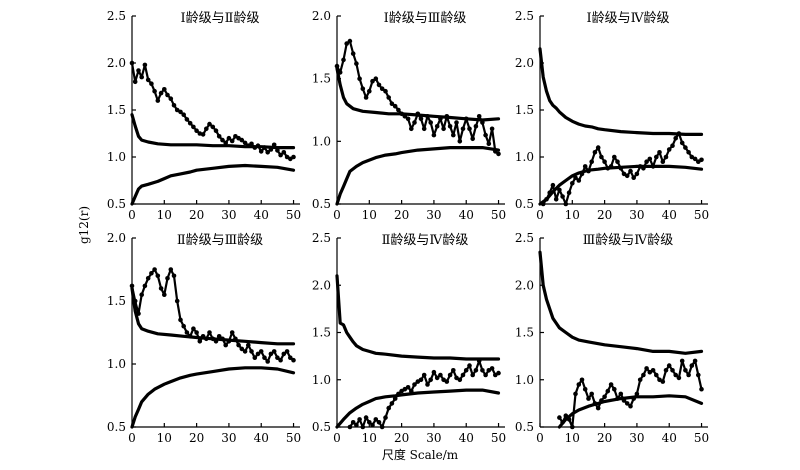 This screenshot has height=470, width=800. Describe the element at coordinates (627, 18) in the screenshot. I see `panel-title: Ⅰ龄级与Ⅳ龄级` at that location.